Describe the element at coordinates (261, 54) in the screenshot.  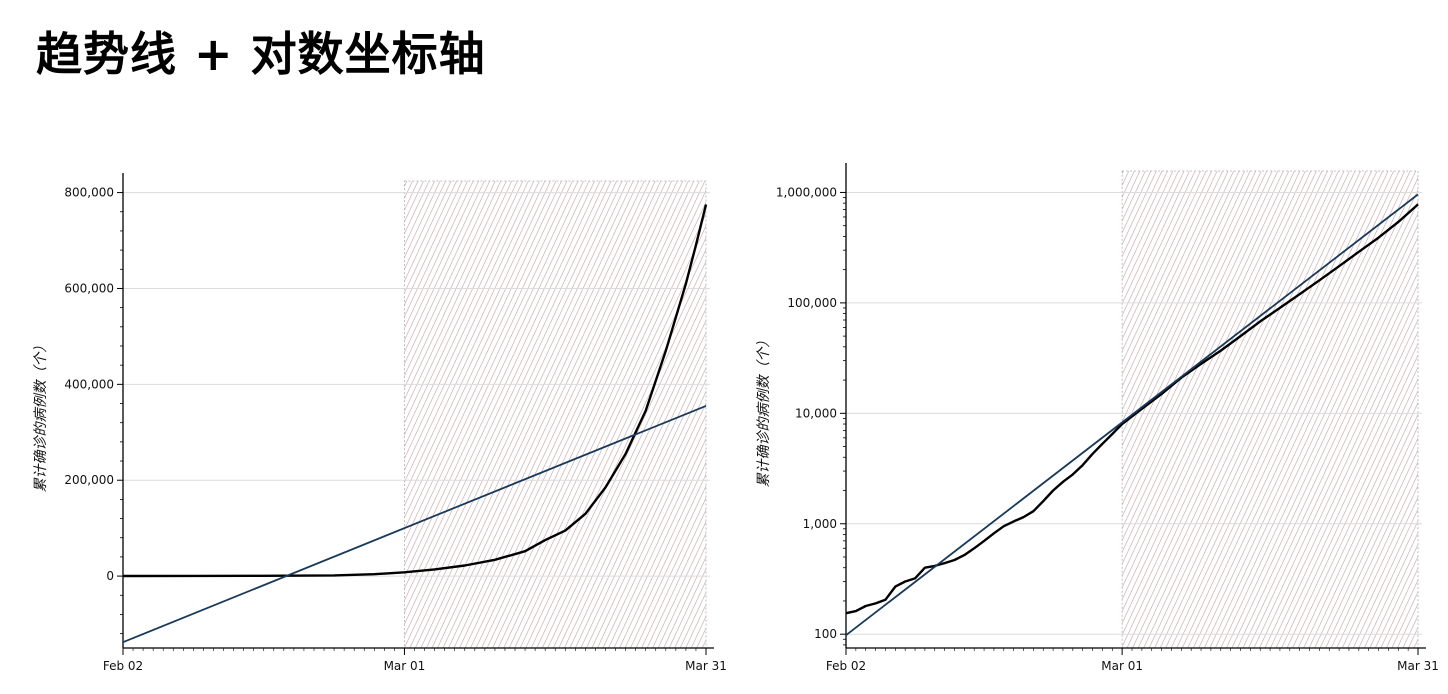
I see `slide-title: 趋势线 + 对数坐标轴` at that location.